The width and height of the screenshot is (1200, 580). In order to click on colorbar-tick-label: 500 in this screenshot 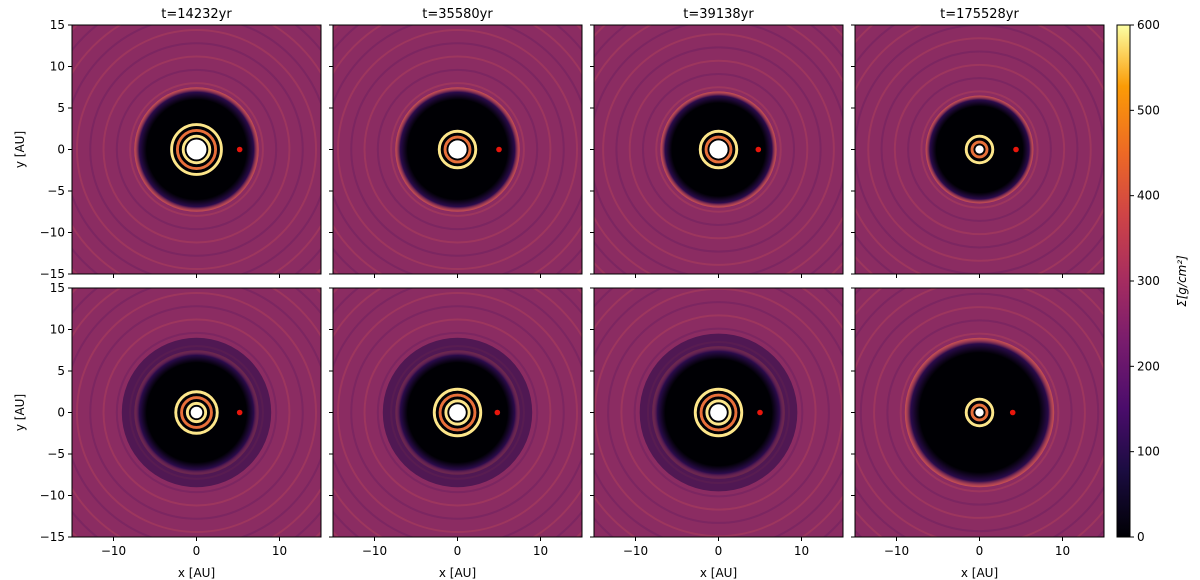, I will do `click(1148, 110)`.